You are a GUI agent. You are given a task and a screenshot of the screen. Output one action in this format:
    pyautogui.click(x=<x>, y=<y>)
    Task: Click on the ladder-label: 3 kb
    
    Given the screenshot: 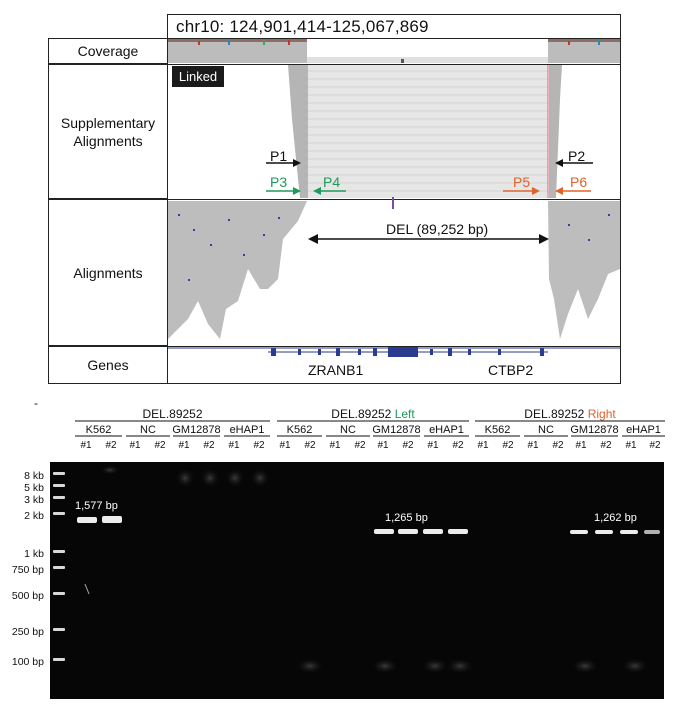 What is the action you would take?
    pyautogui.click(x=34, y=500)
    